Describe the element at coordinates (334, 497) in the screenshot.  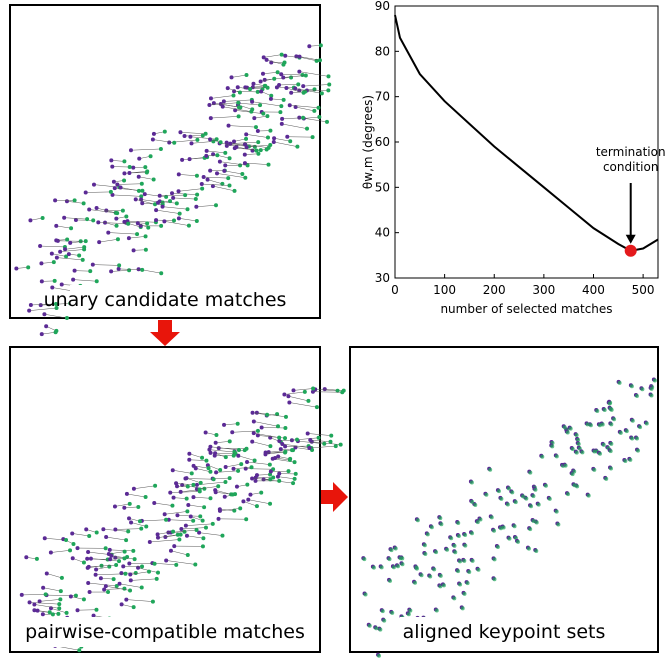
I see `arrow` at that location.